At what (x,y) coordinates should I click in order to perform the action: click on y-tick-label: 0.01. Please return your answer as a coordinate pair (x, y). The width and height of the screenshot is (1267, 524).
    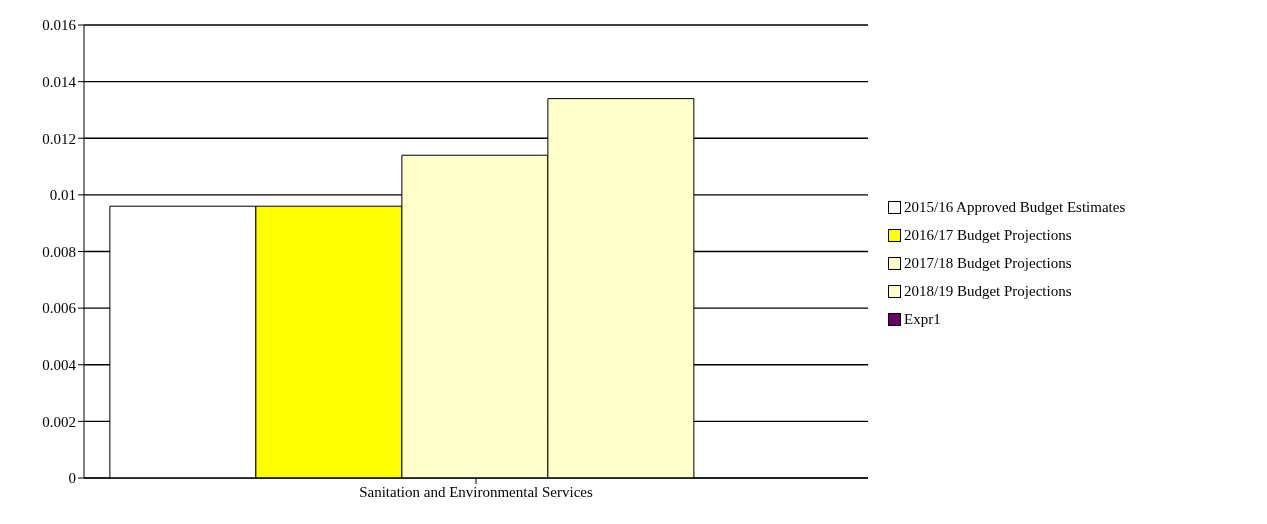
    Looking at the image, I should click on (62, 195).